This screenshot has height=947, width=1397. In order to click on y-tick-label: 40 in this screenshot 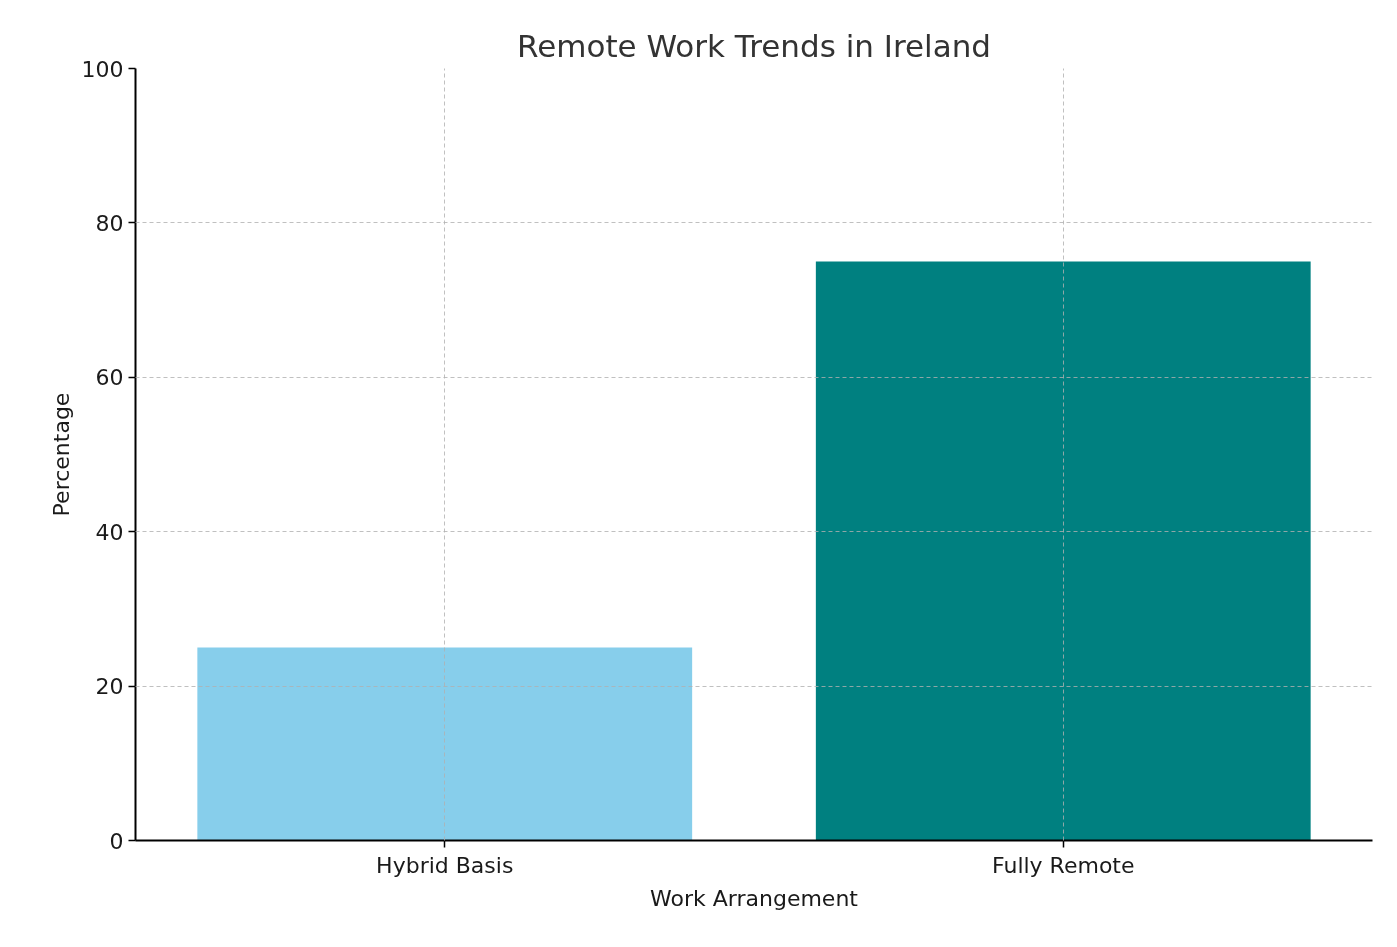, I will do `click(109, 532)`.